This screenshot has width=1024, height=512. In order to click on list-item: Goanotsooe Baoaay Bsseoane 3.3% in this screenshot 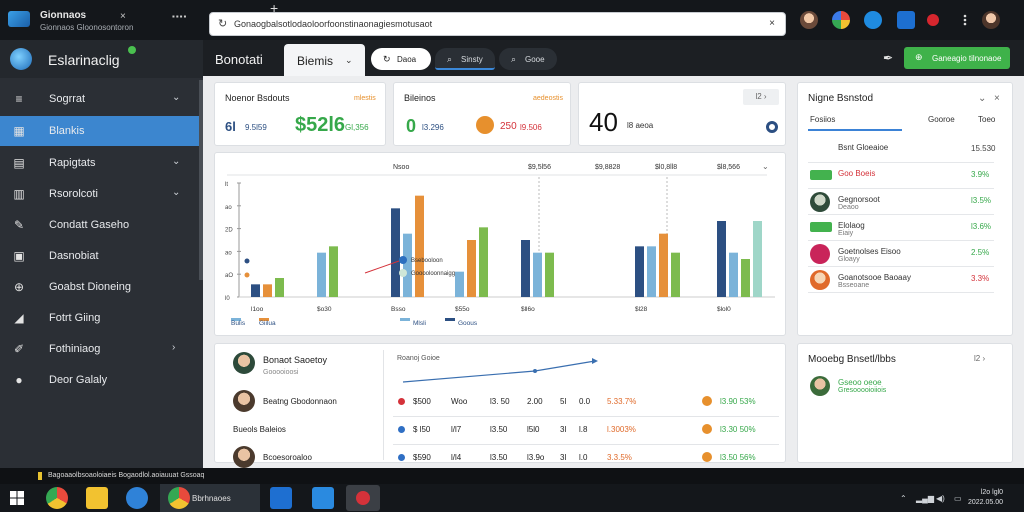, I will do `click(901, 280)`.